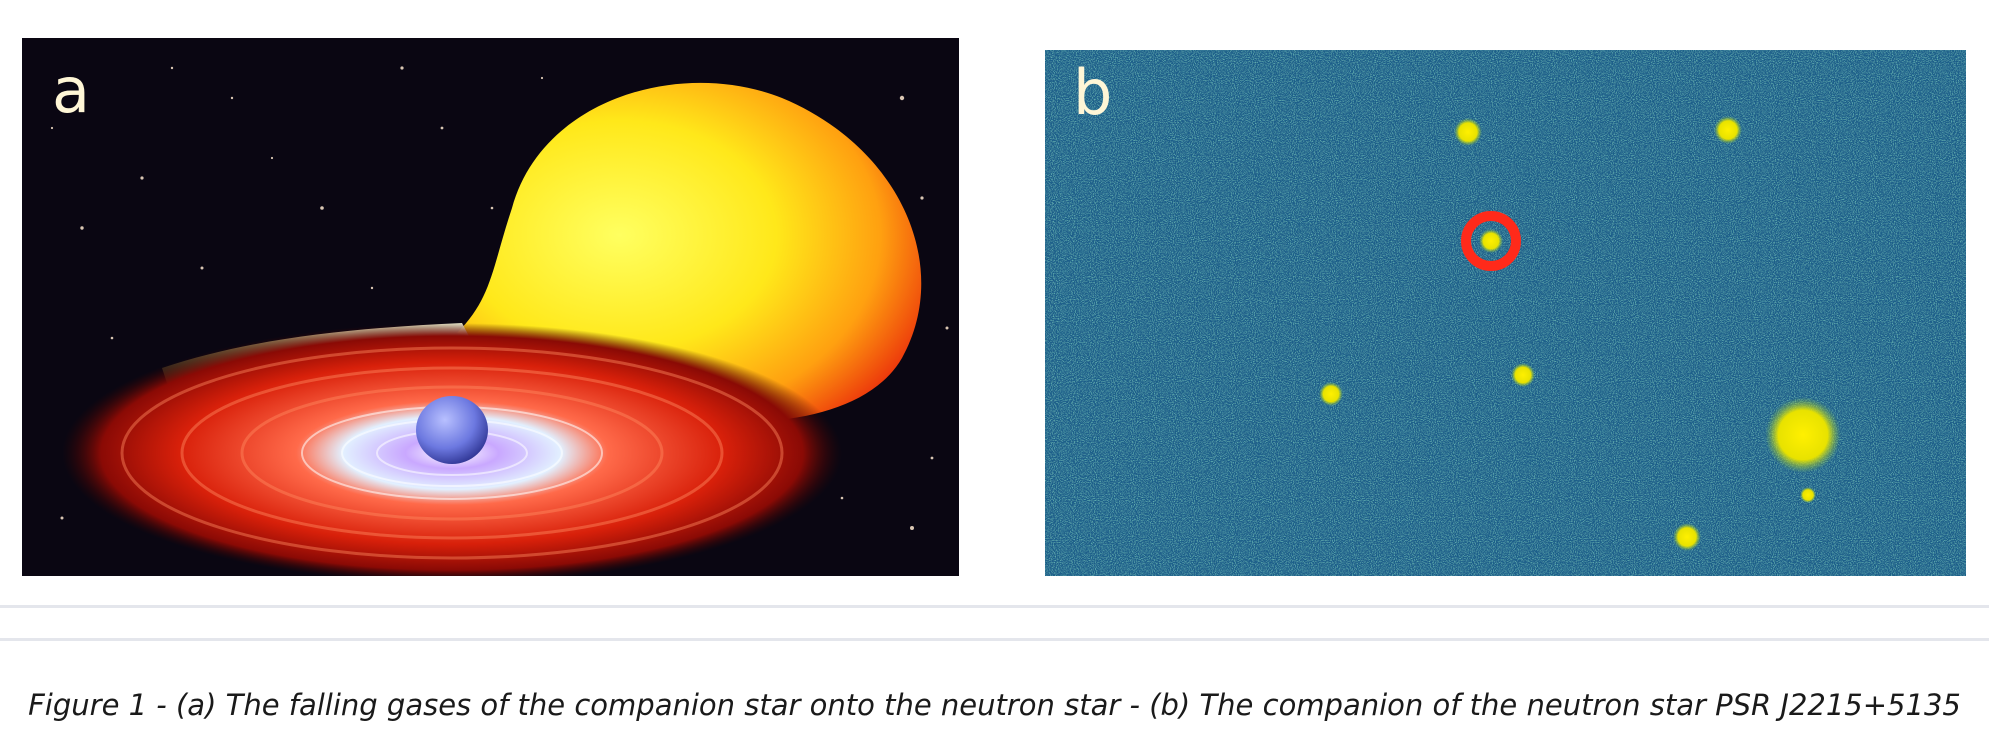 This screenshot has width=1989, height=755. What do you see at coordinates (1491, 241) in the screenshot?
I see `target-circle-marker` at bounding box center [1491, 241].